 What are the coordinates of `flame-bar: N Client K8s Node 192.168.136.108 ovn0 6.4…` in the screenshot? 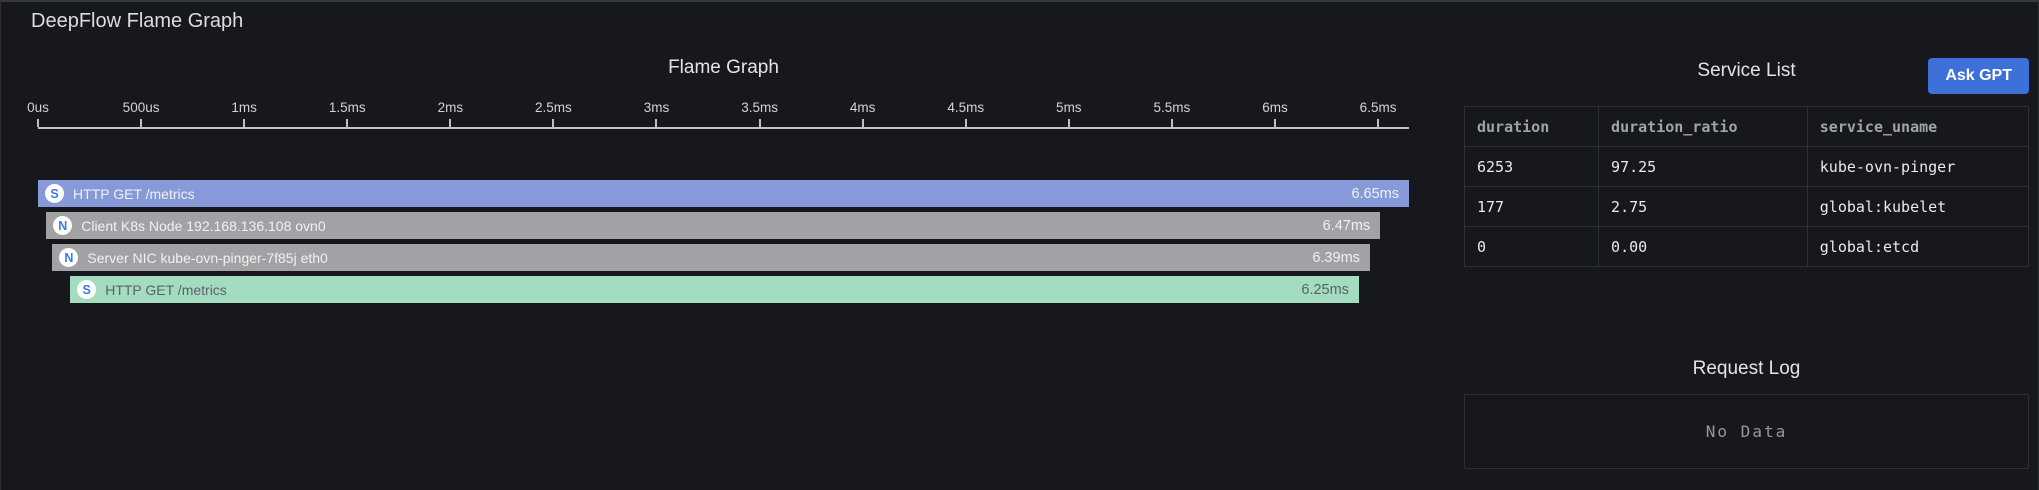 It's located at (713, 225).